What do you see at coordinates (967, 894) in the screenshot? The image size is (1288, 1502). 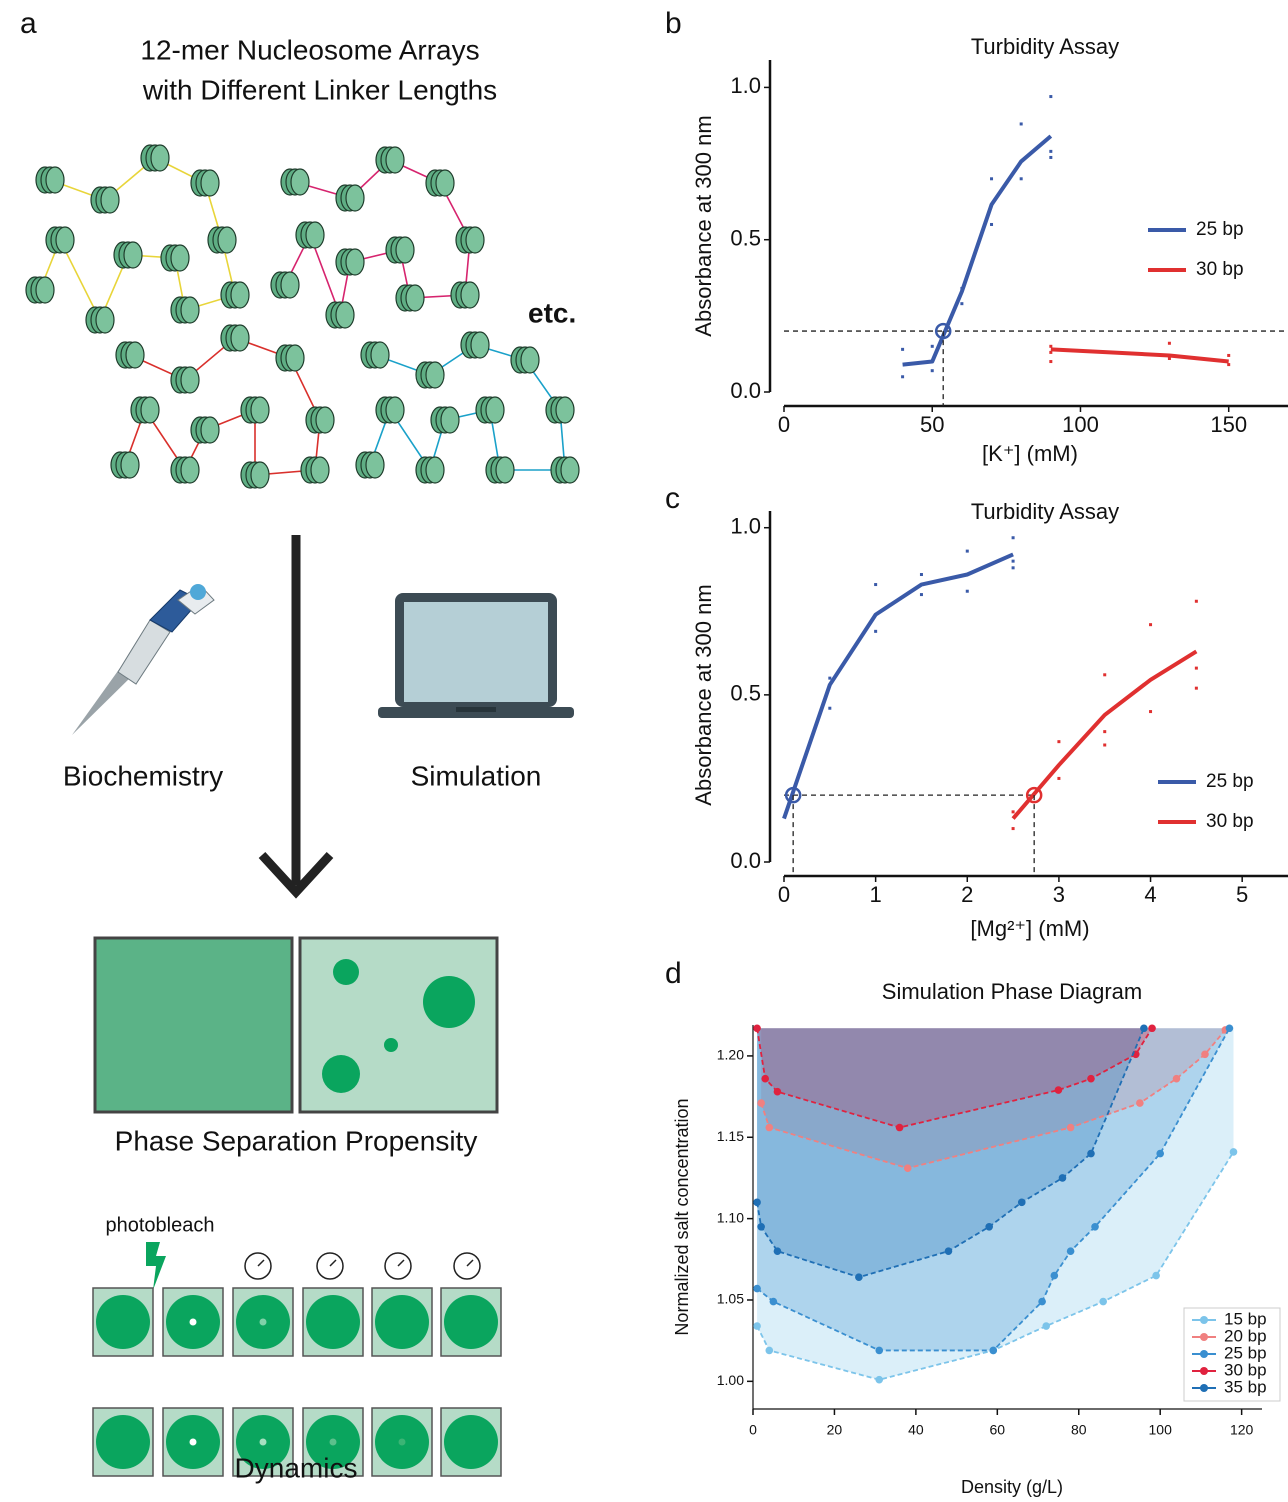 I see `x-tick-label: 2` at bounding box center [967, 894].